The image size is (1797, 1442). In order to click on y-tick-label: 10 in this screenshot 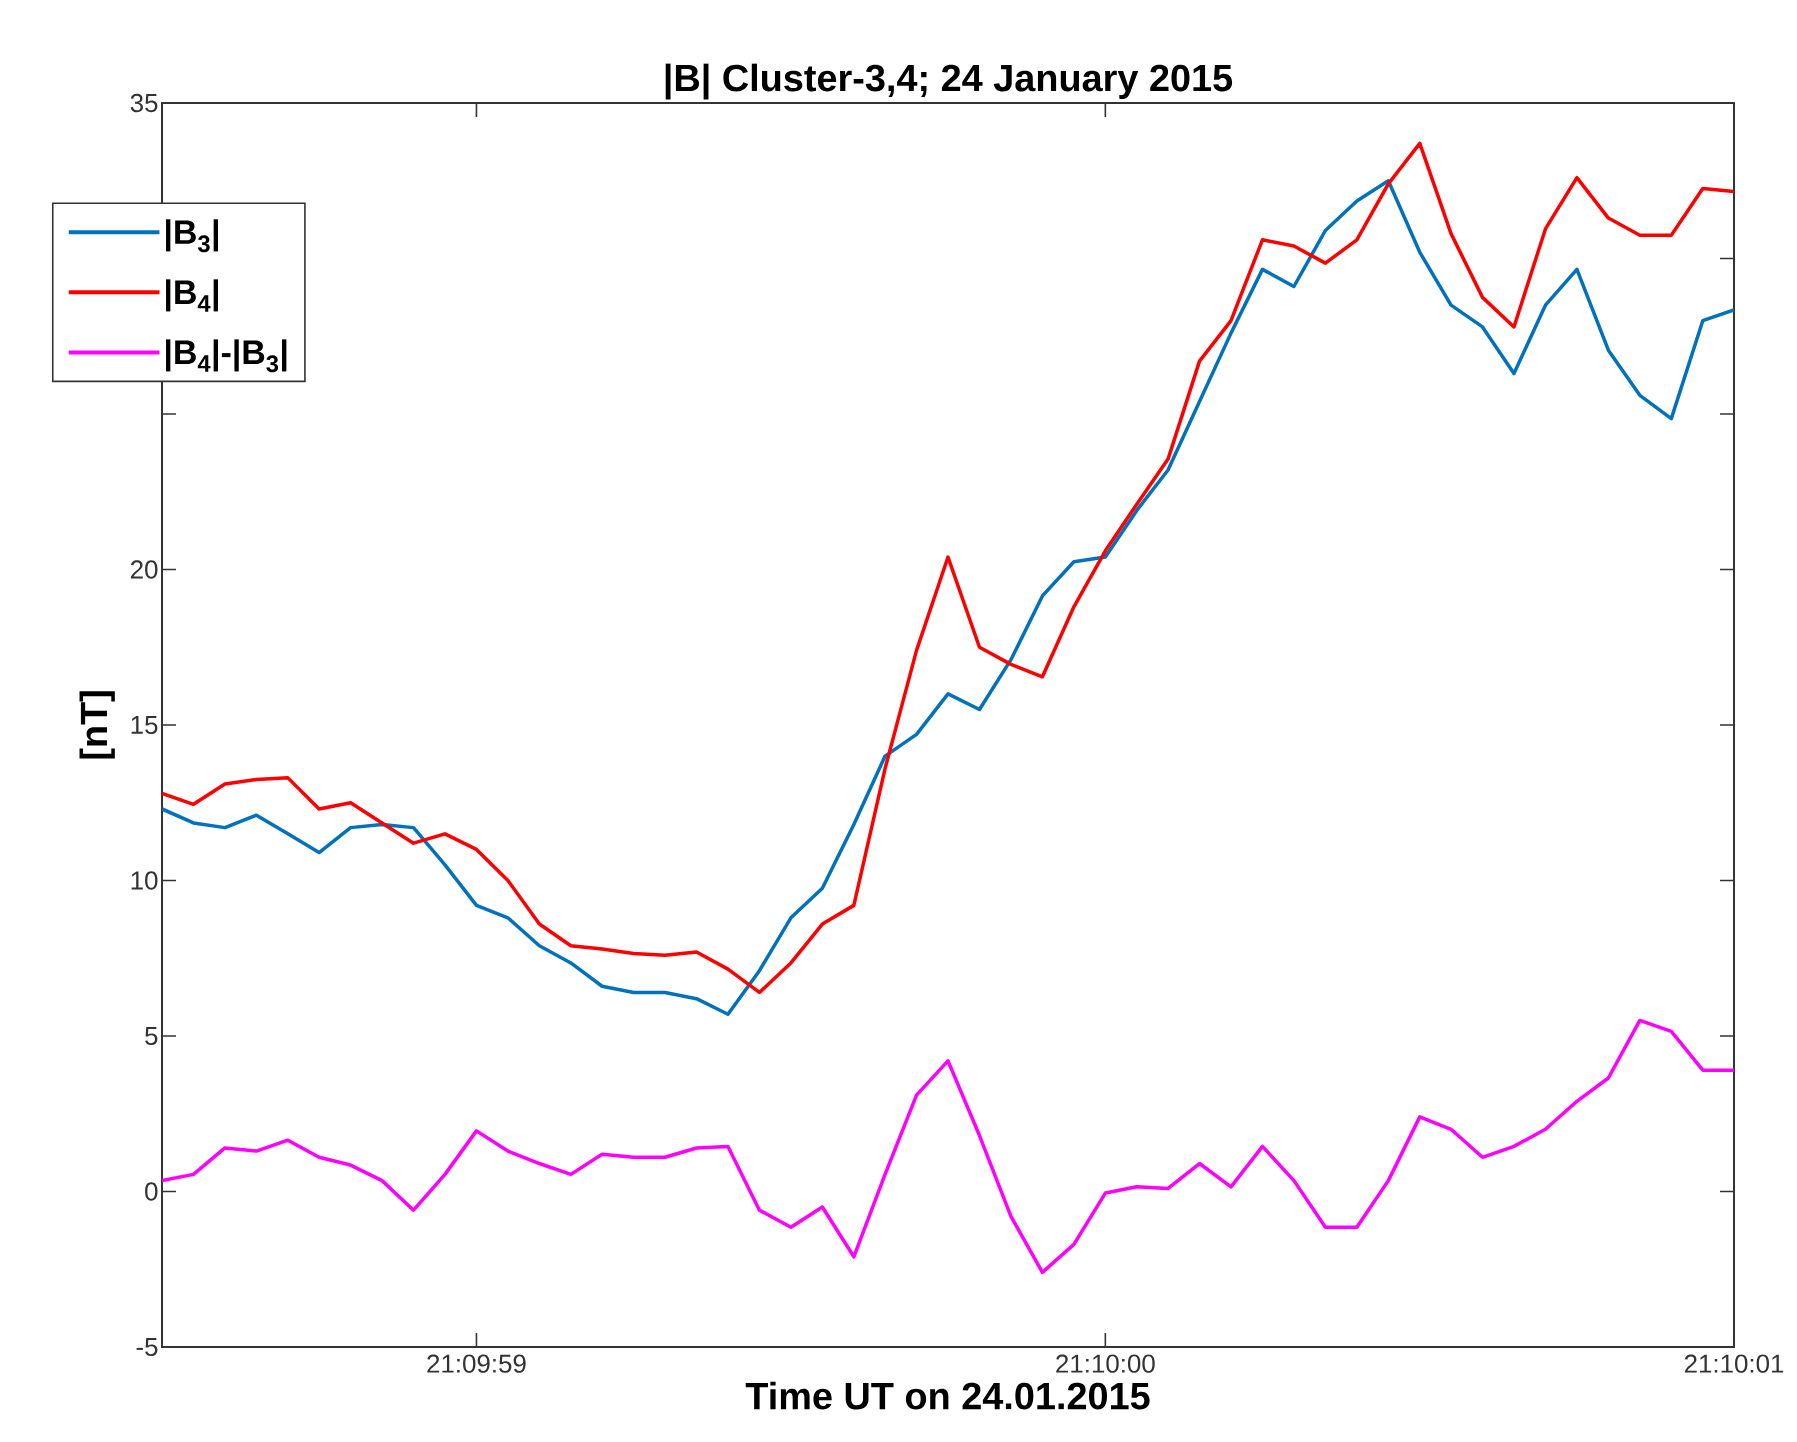, I will do `click(144, 880)`.